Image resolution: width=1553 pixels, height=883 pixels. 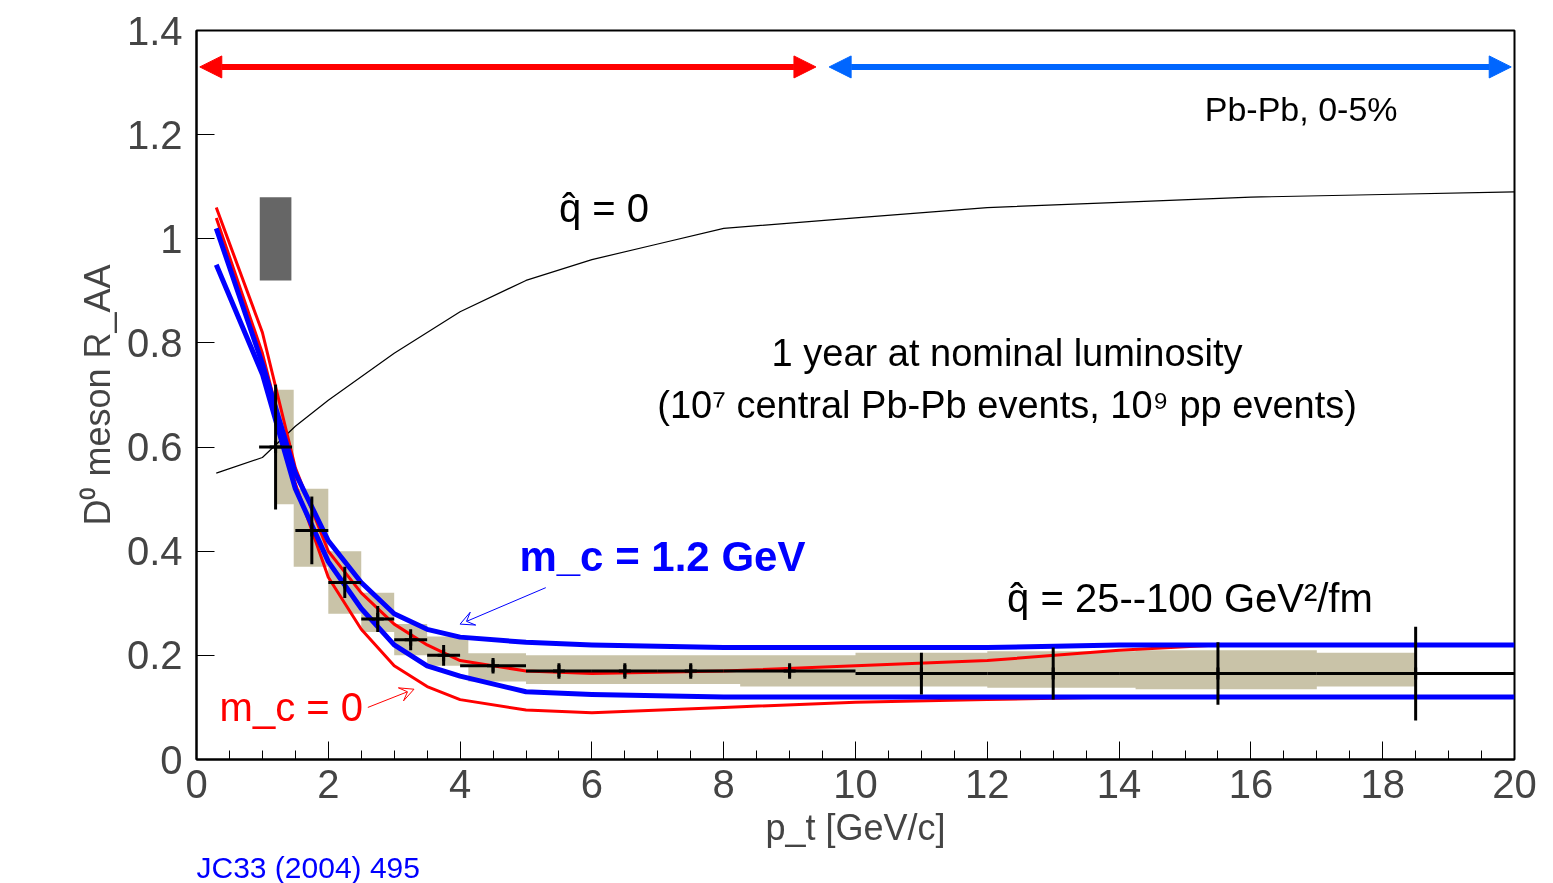 I want to click on x-tick-label: 20, so click(x=1514, y=783).